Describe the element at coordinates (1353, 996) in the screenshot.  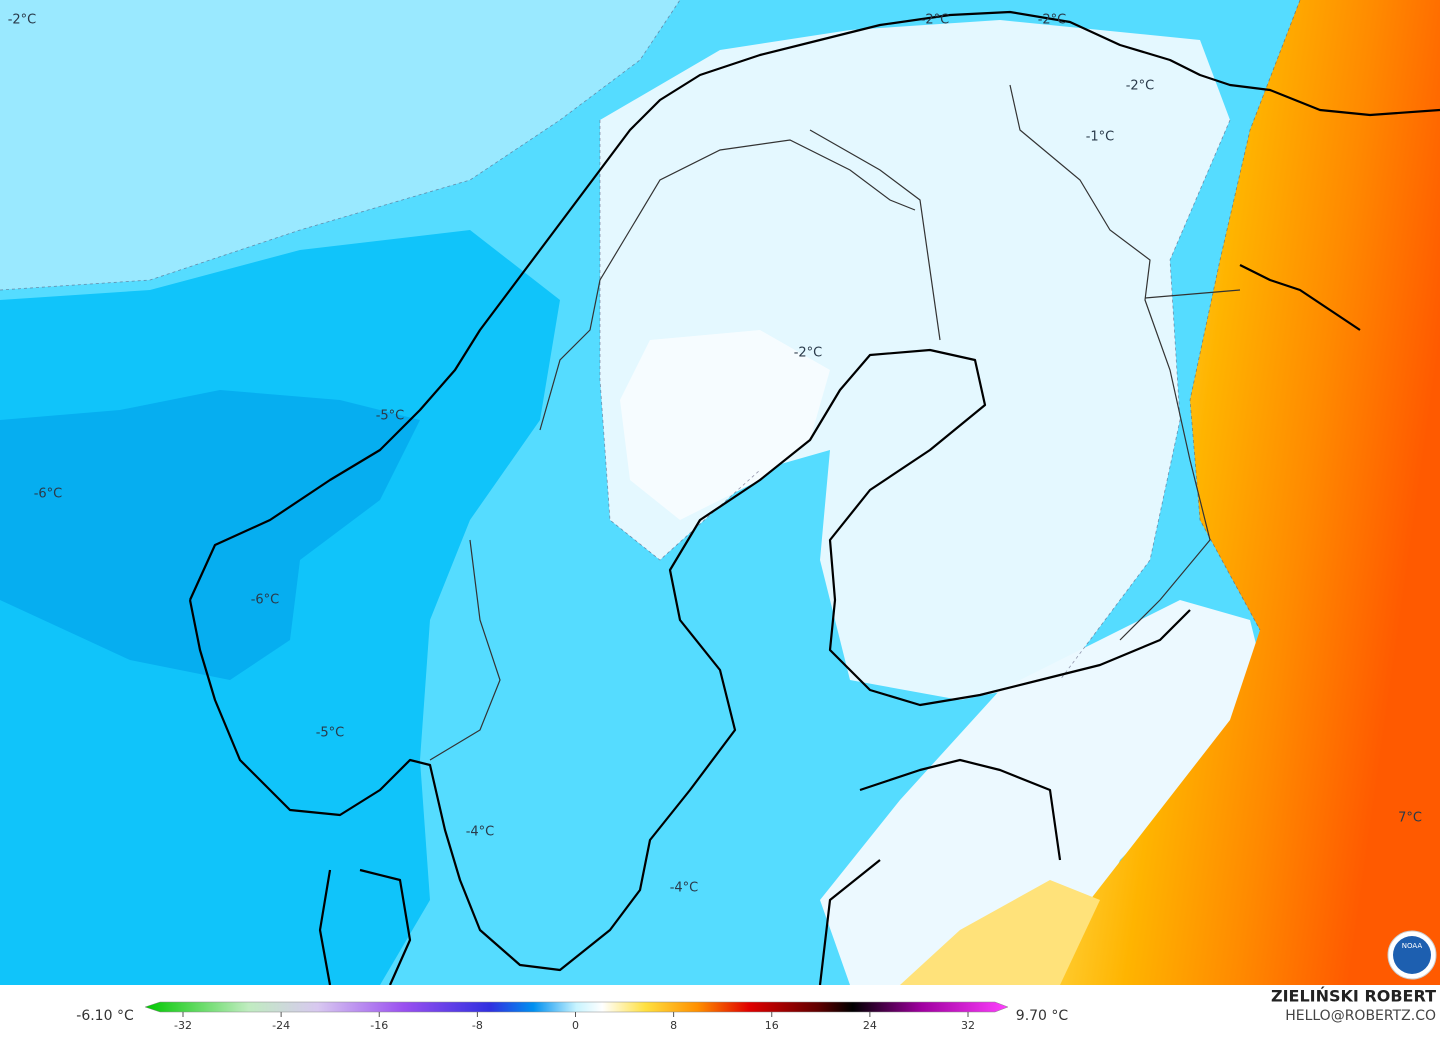
I see `author: ZIELIŃSKI ROBERT` at that location.